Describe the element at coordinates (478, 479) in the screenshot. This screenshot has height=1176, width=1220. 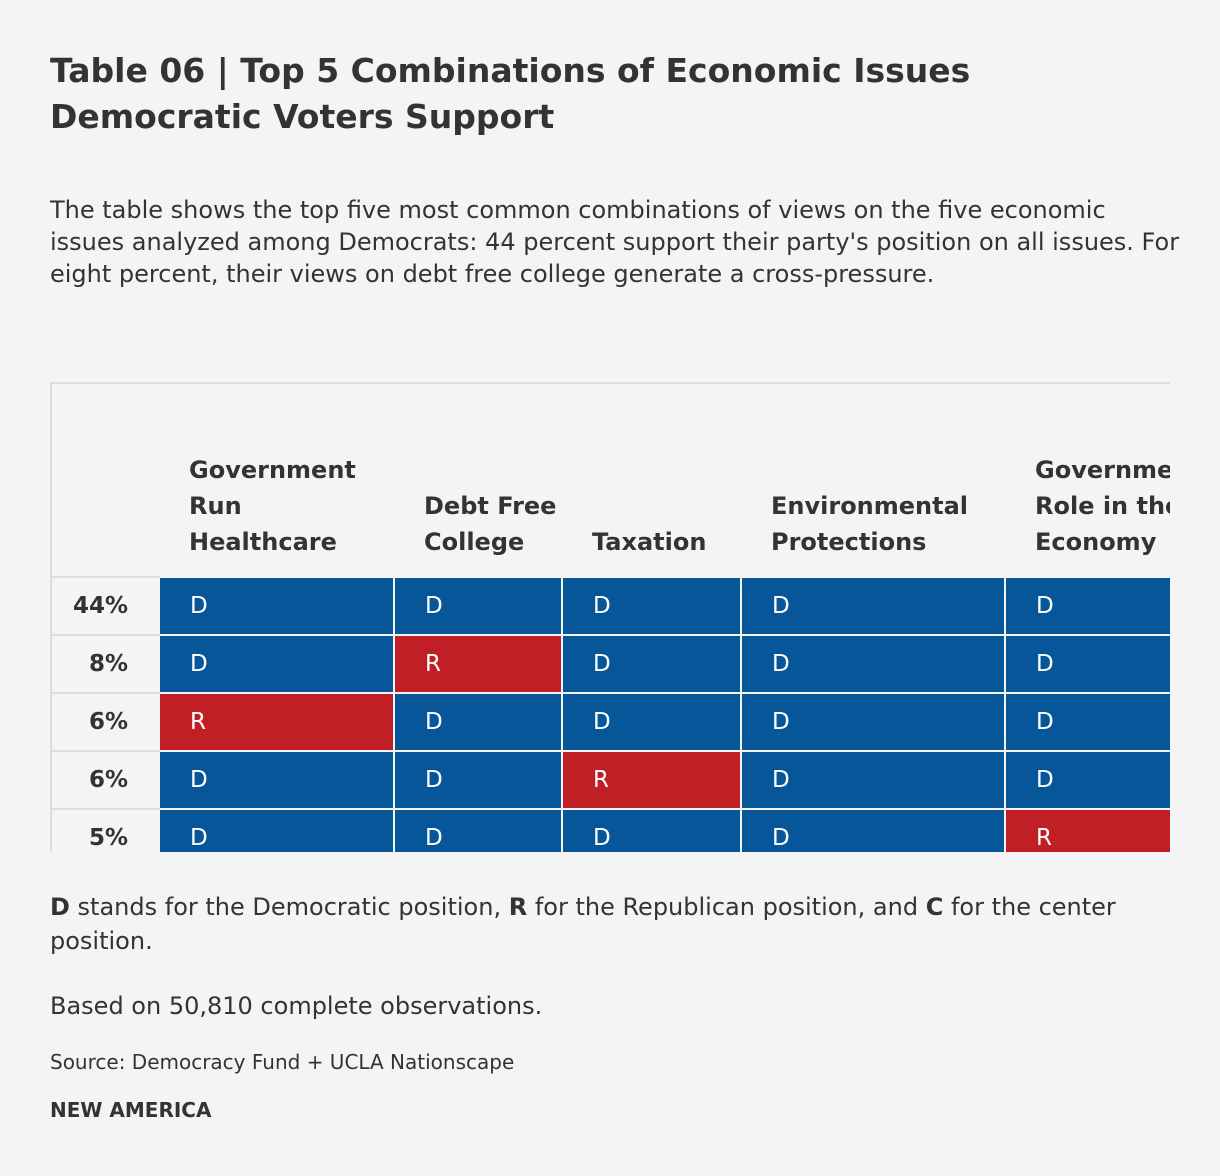
I see `column-header: Debt Free College` at that location.